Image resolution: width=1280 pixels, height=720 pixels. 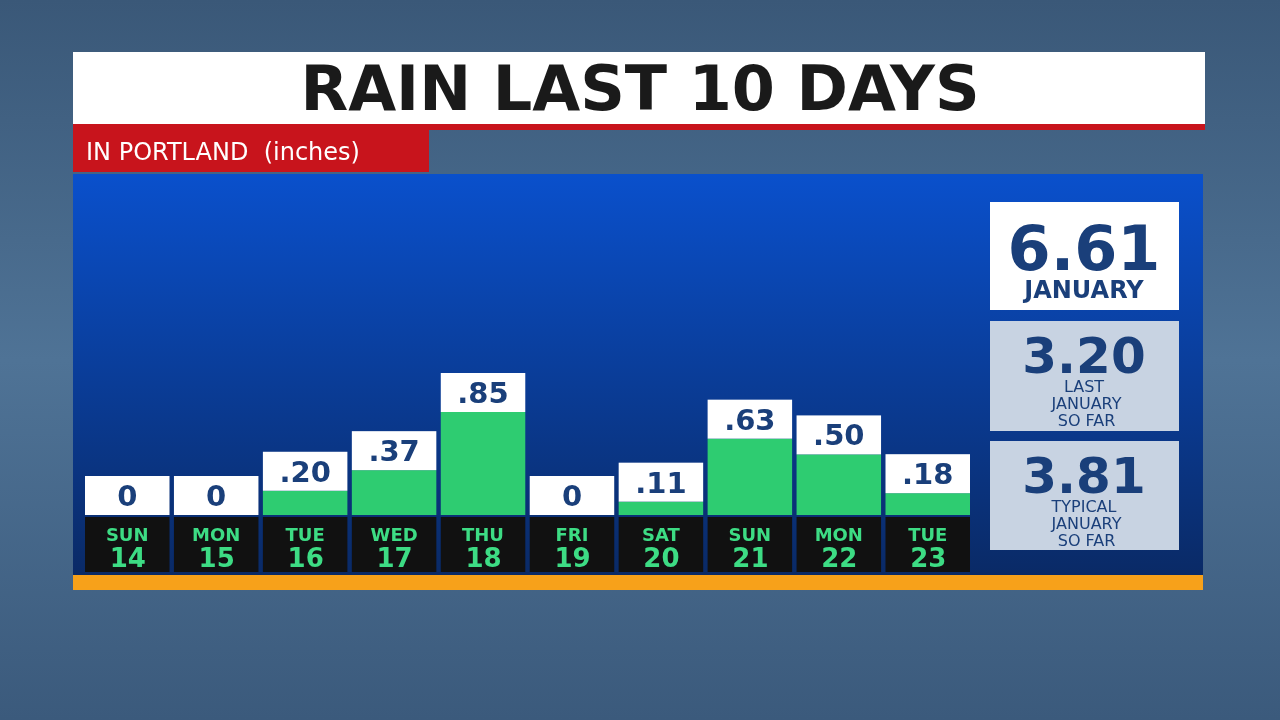 What do you see at coordinates (568, 548) in the screenshot?
I see `x-tick-label: FRI 19` at bounding box center [568, 548].